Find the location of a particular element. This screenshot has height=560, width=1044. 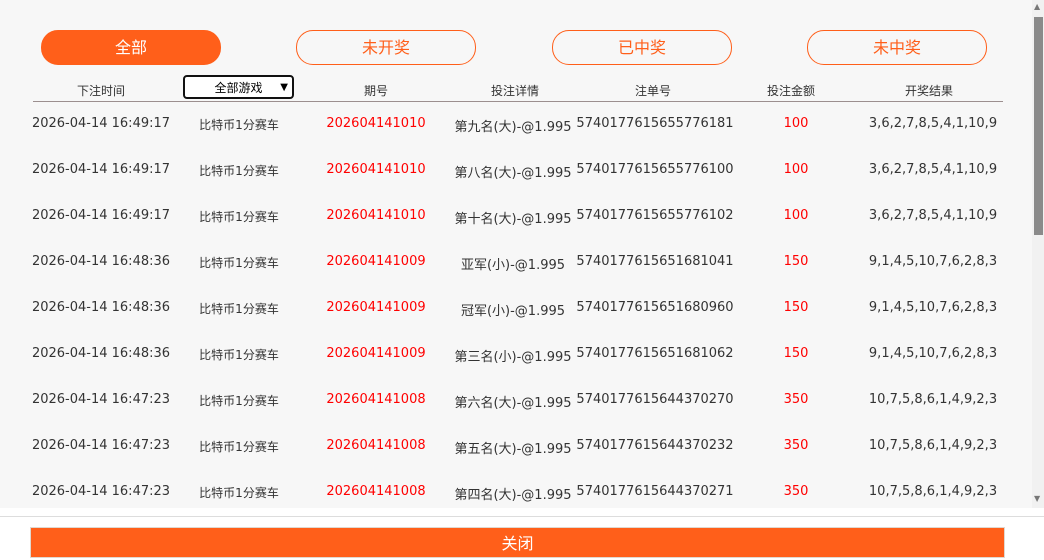

cell-detail: 第九名(大)-@1.995 is located at coordinates (513, 127).